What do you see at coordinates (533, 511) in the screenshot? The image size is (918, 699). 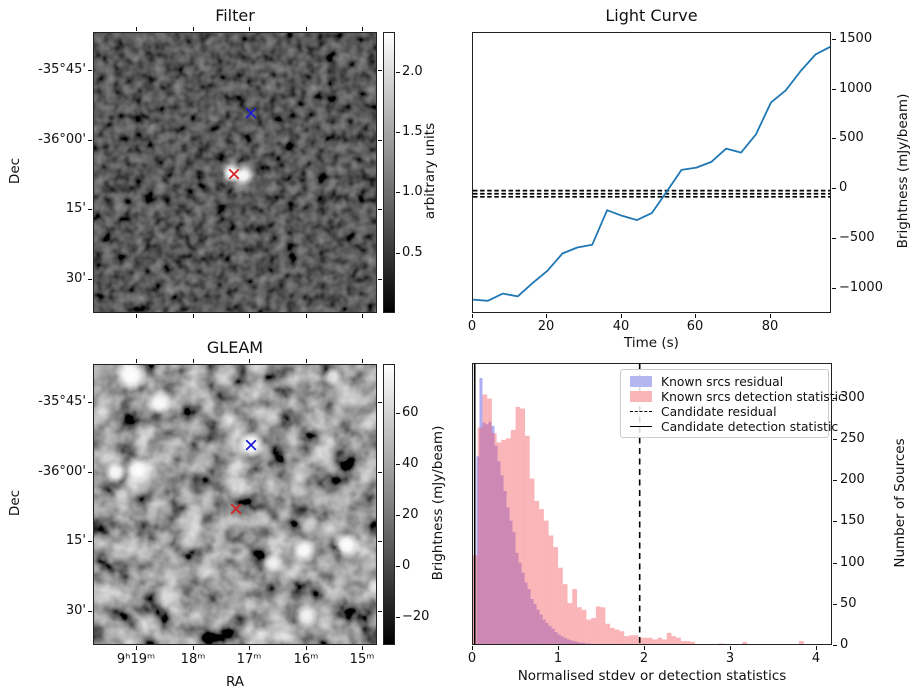 I see `histogram-series` at bounding box center [533, 511].